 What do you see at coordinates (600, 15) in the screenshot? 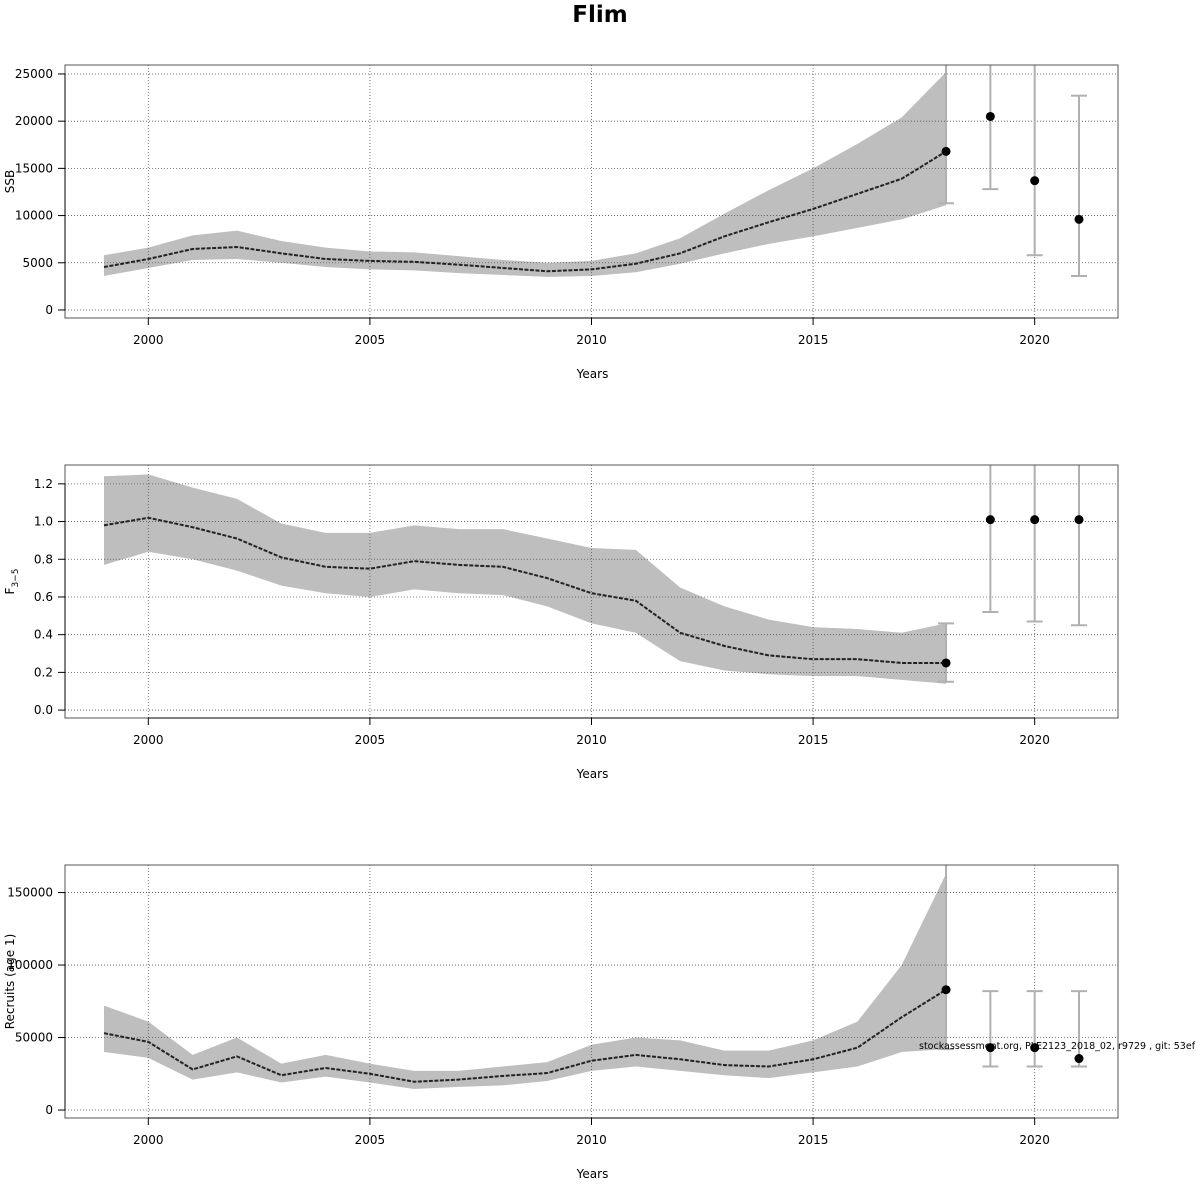
I see `chart-title: Flim` at bounding box center [600, 15].